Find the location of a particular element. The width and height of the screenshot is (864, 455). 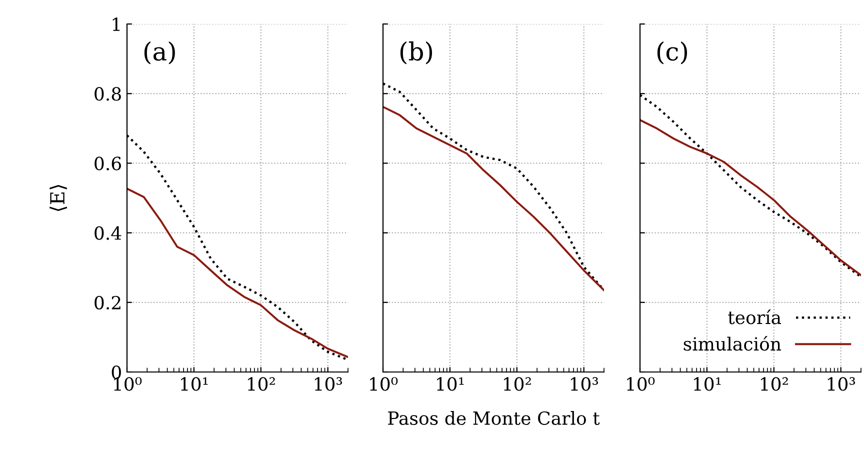

y-axis-title: ⟨E⟩ is located at coordinates (58, 198).